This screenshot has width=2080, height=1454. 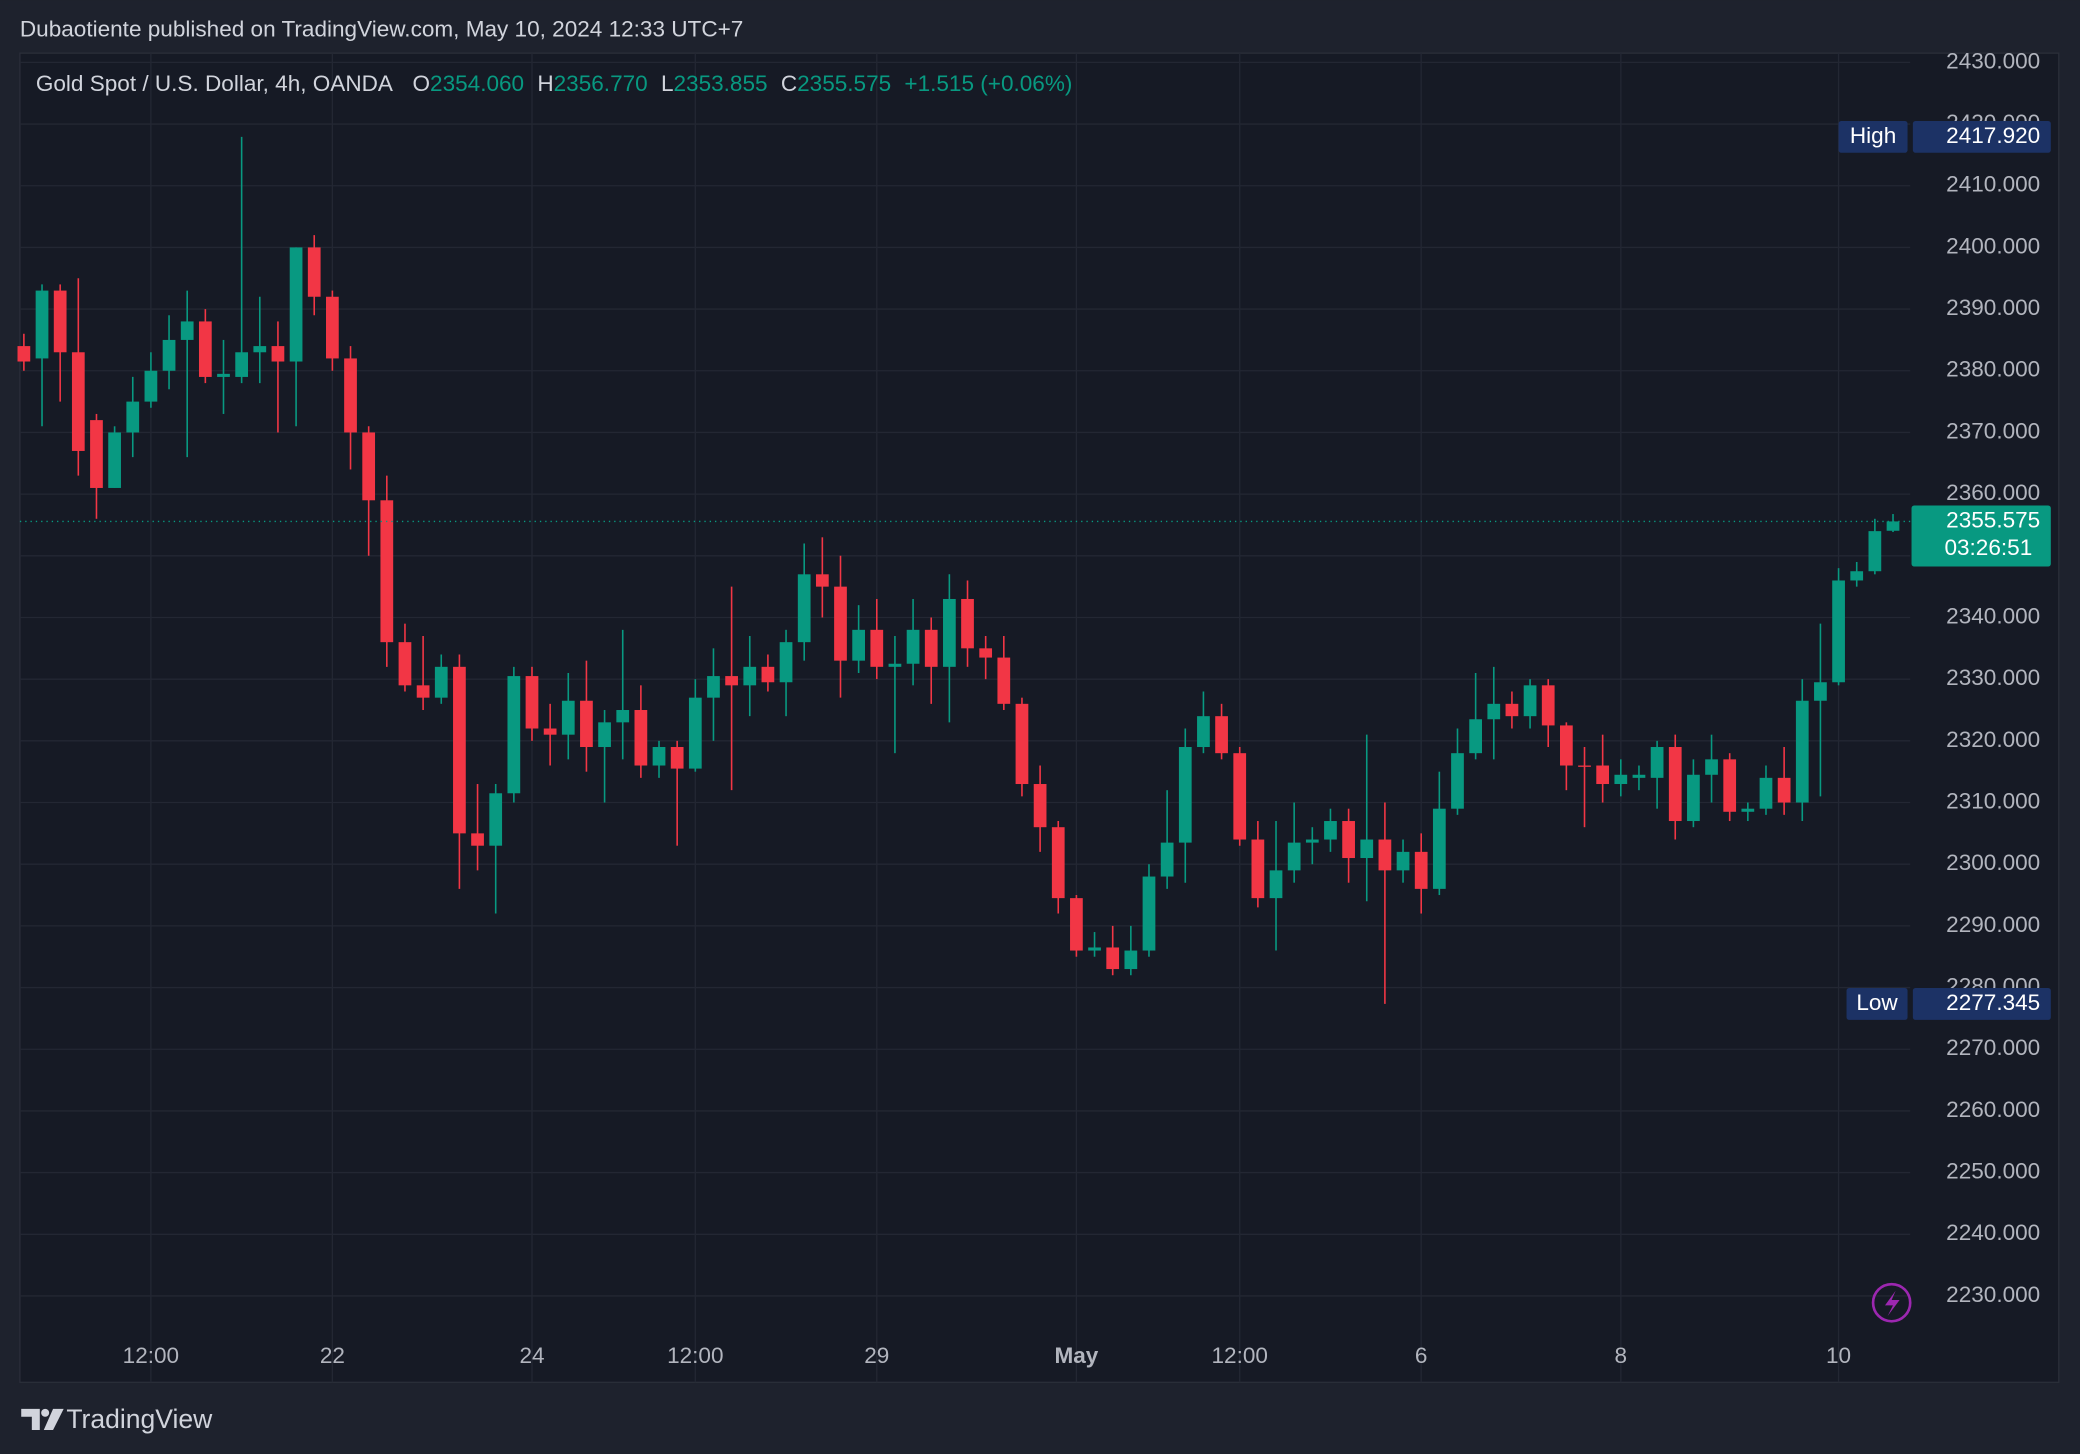 I want to click on last-price-badge, so click(x=1981, y=536).